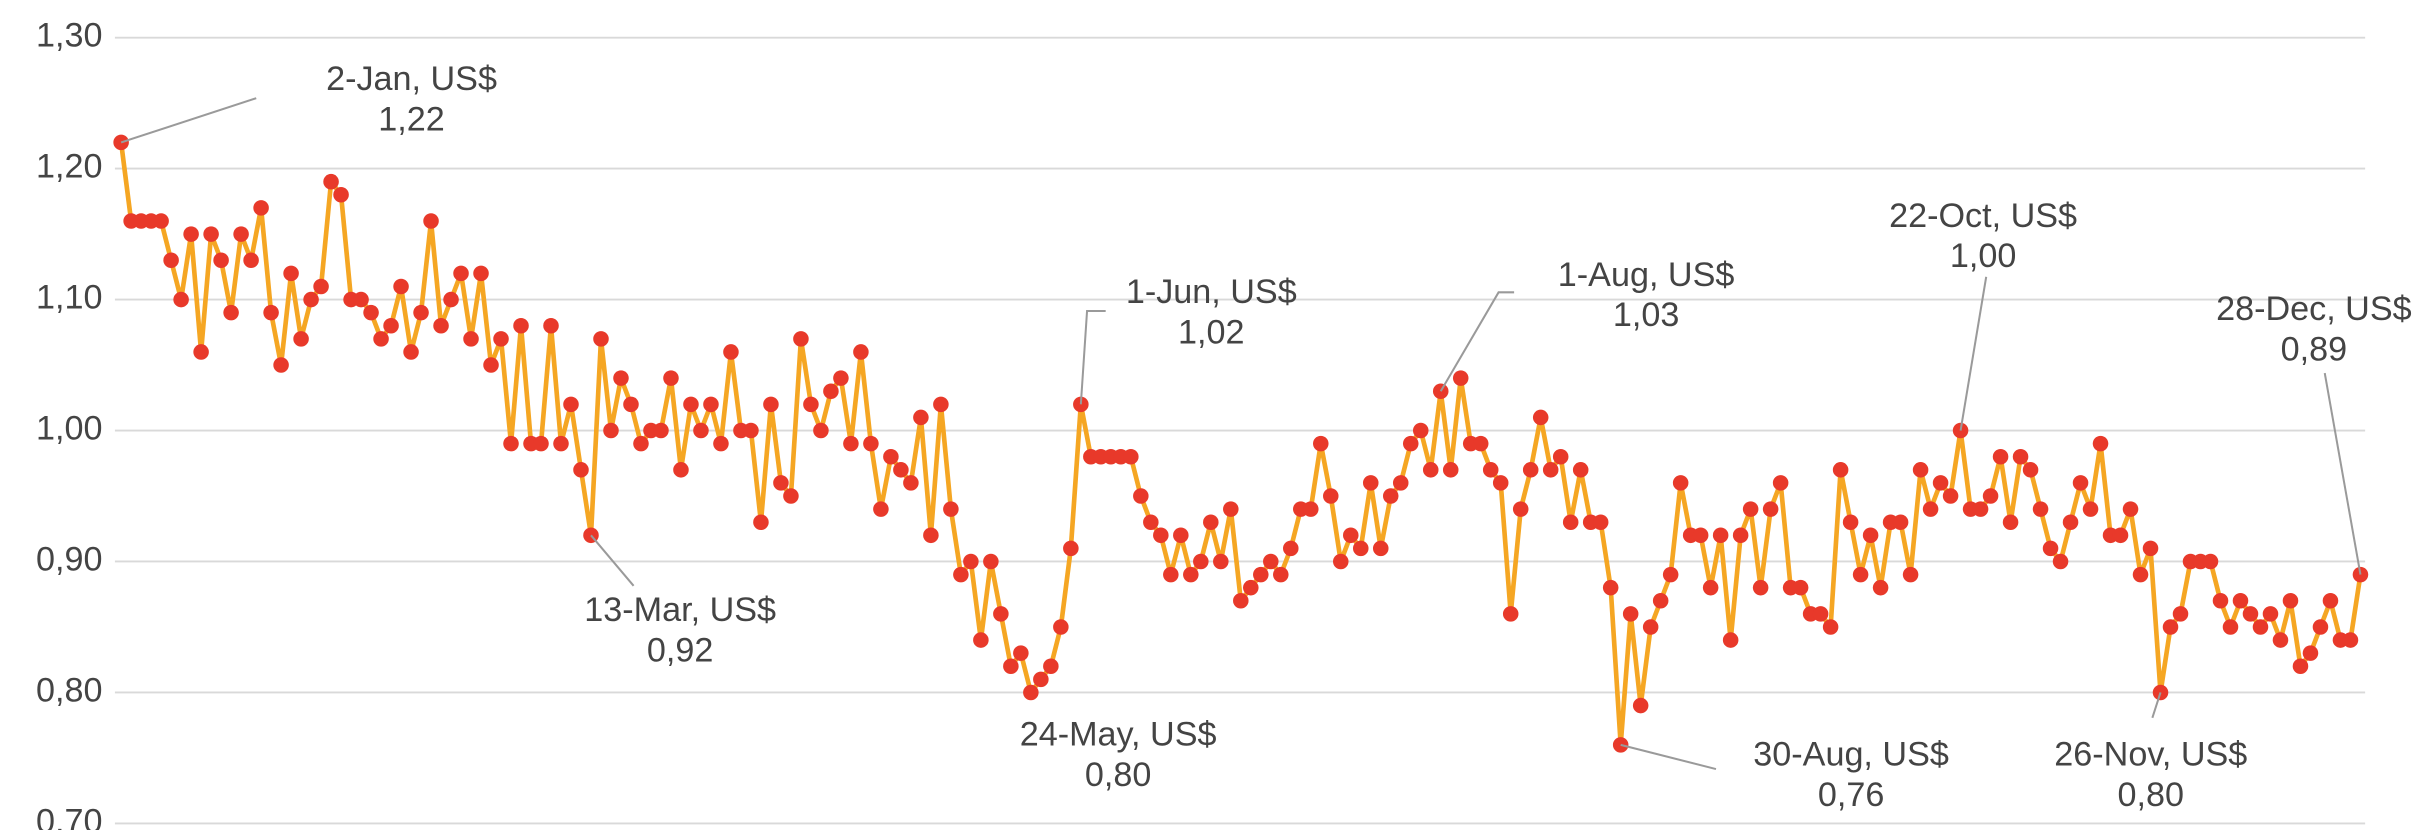  I want to click on annotation-date: 26-Nov, US$, so click(2150, 755).